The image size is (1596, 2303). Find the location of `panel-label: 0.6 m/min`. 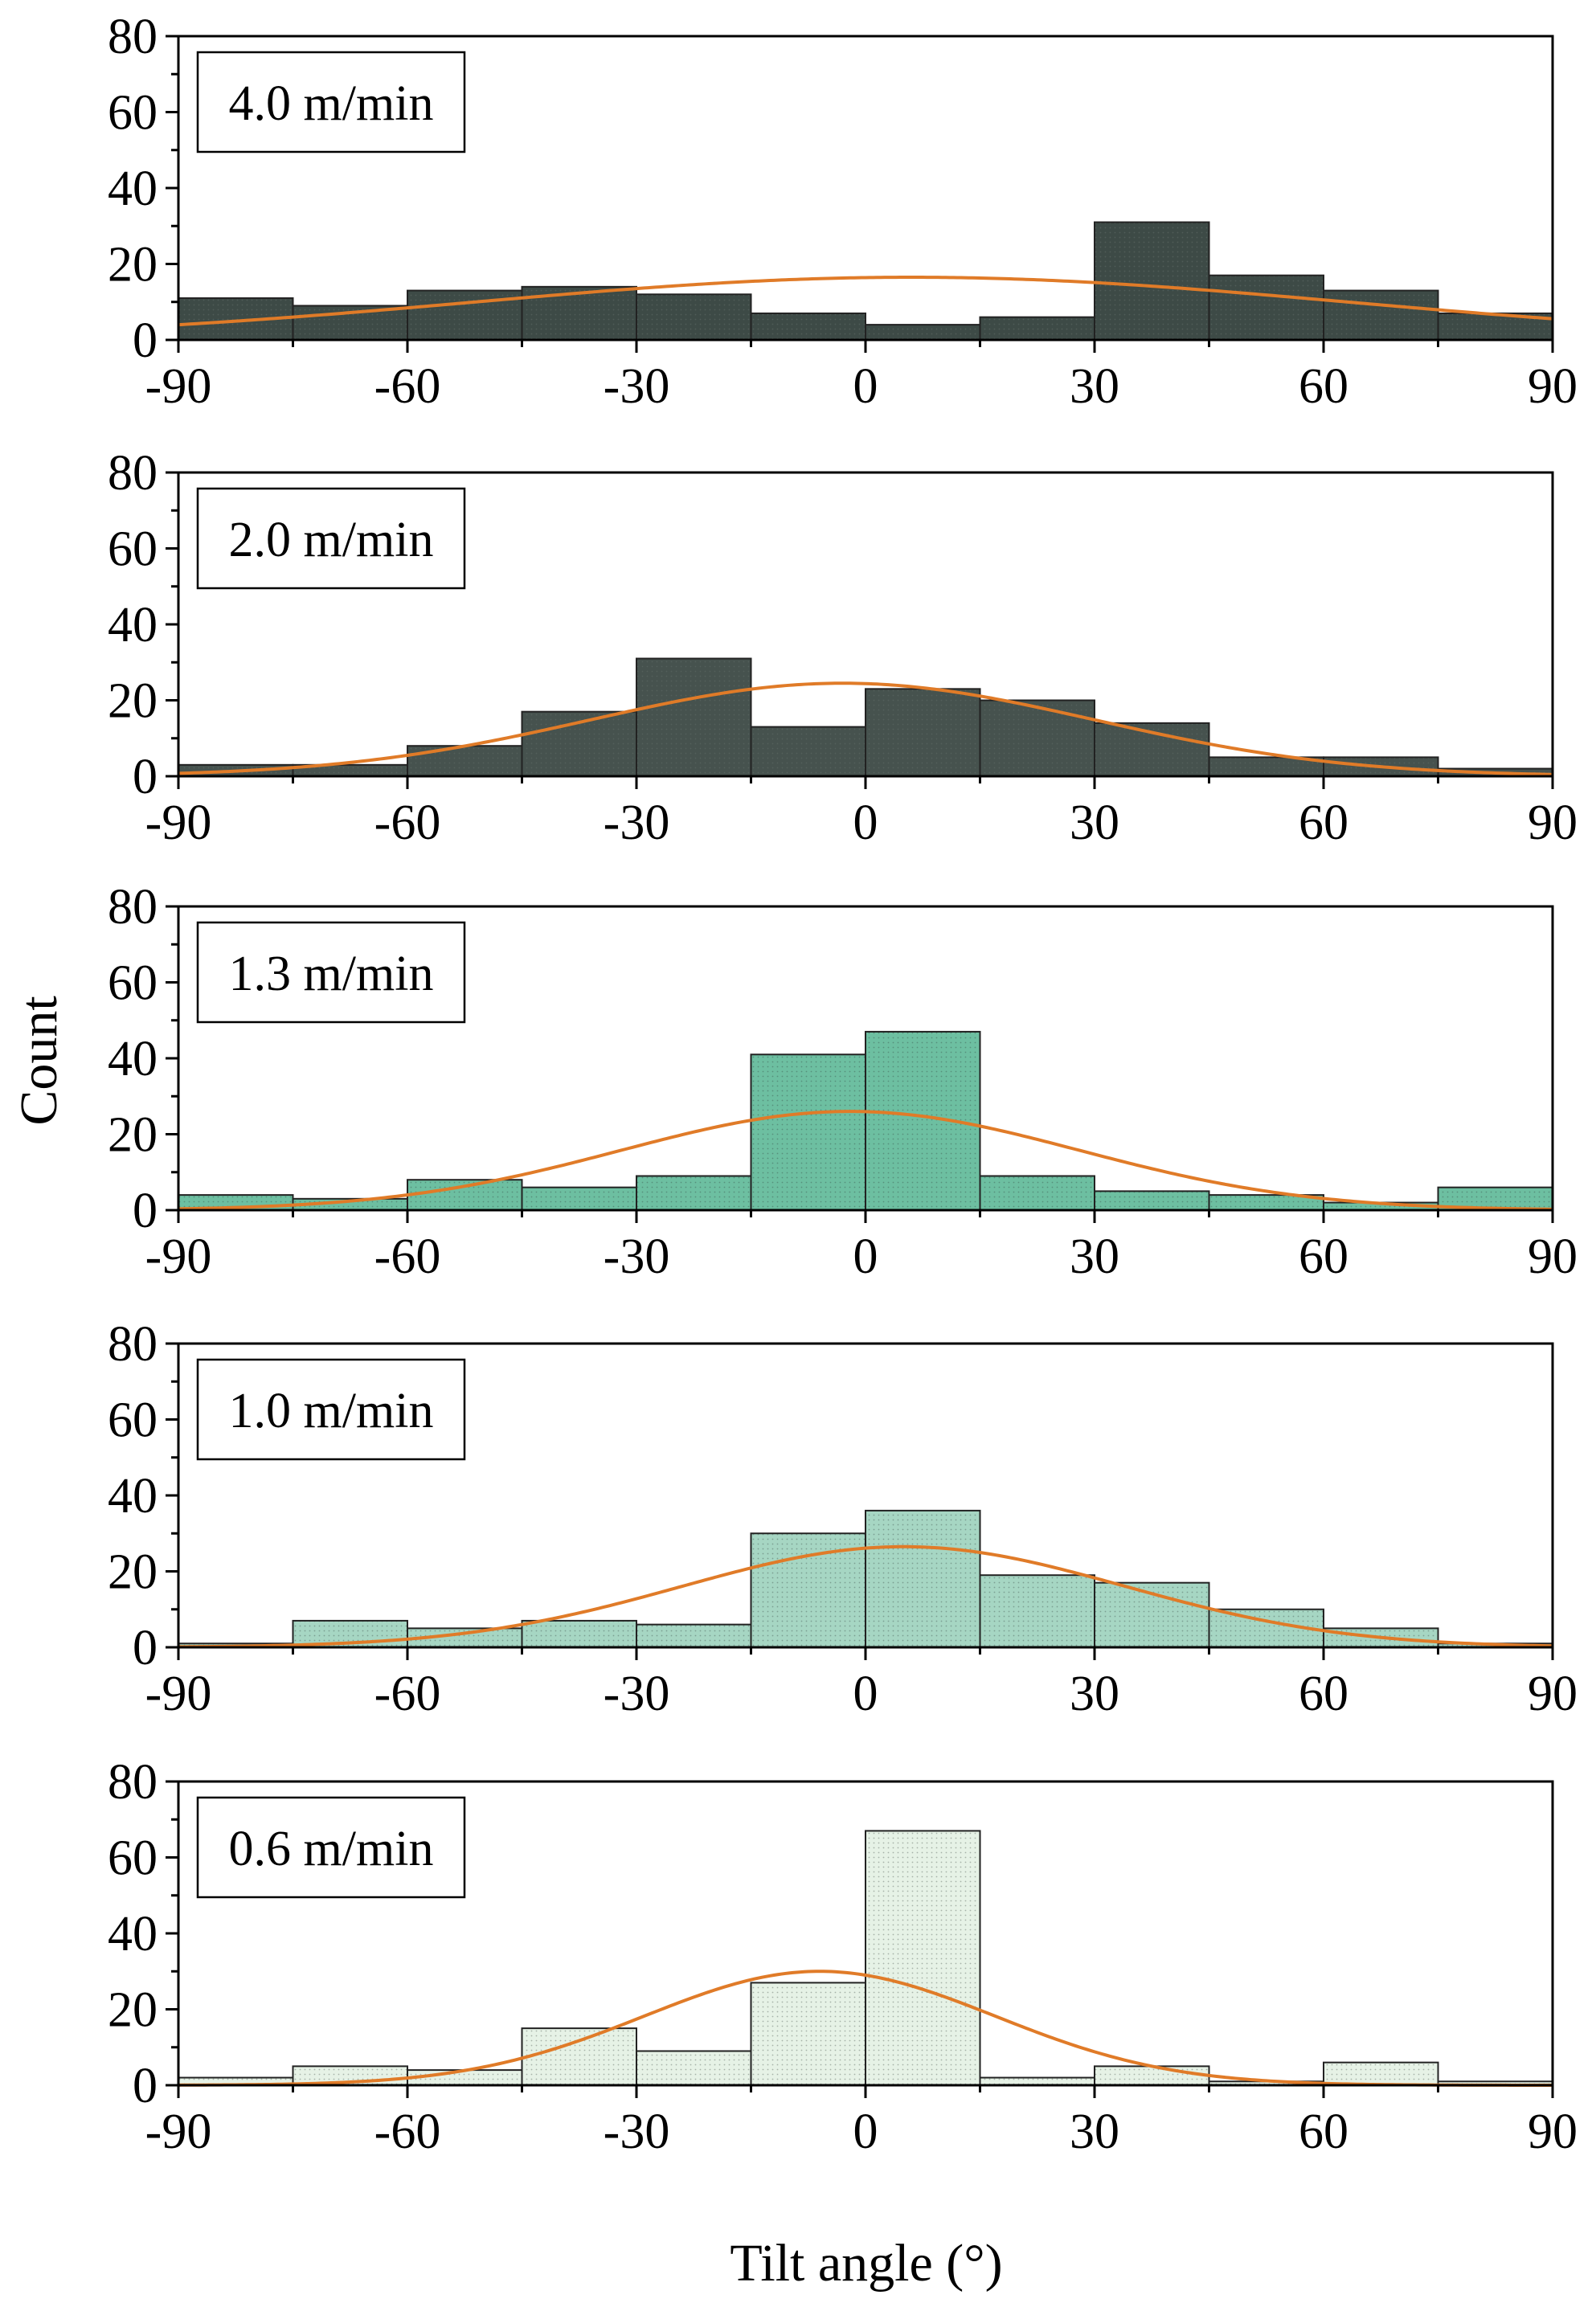

panel-label: 0.6 m/min is located at coordinates (331, 1849).